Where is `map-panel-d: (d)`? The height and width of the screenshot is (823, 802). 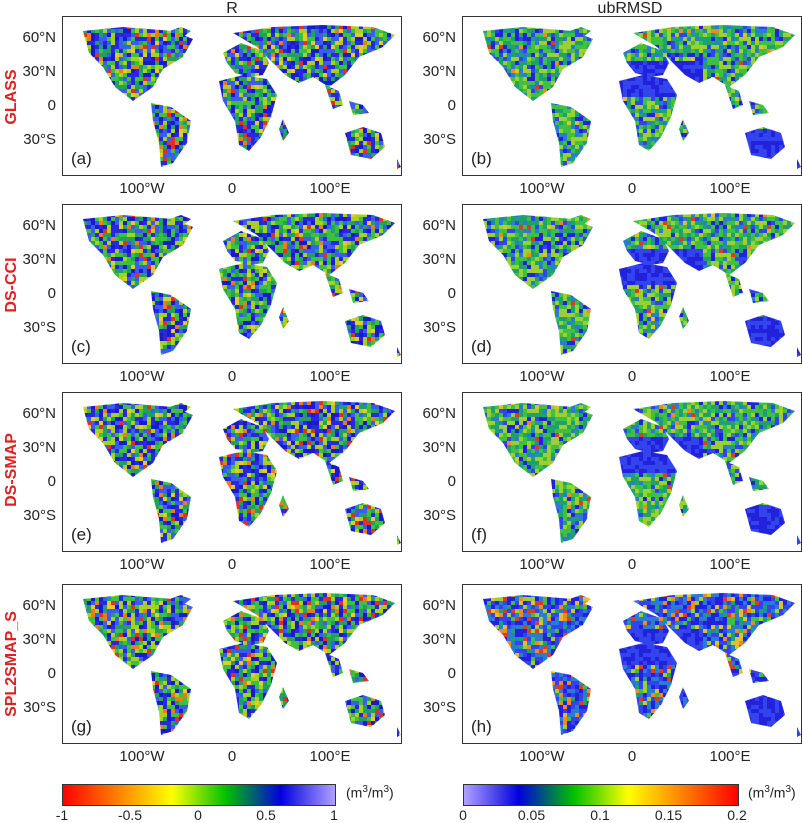
map-panel-d: (d) is located at coordinates (632, 284).